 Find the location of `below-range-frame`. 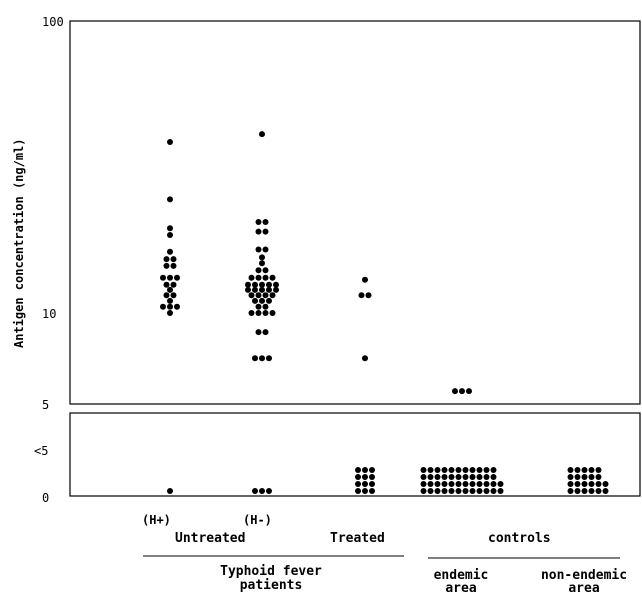

below-range-frame is located at coordinates (355, 454).